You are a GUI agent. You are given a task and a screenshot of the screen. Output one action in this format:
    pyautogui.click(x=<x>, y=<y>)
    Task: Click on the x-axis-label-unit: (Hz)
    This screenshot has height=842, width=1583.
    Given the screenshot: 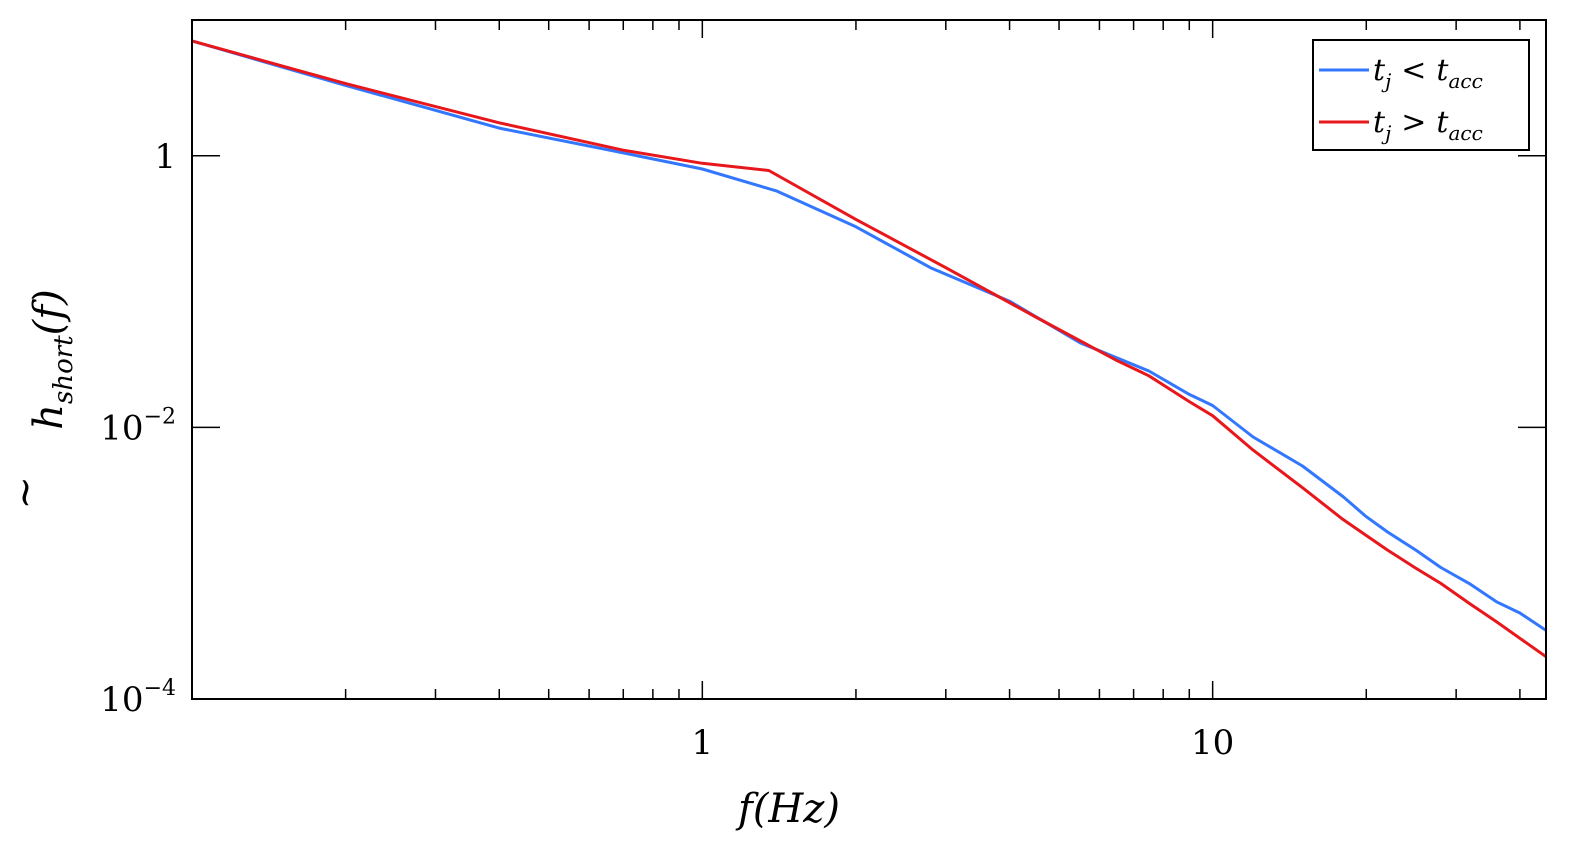 What is the action you would take?
    pyautogui.click(x=796, y=809)
    